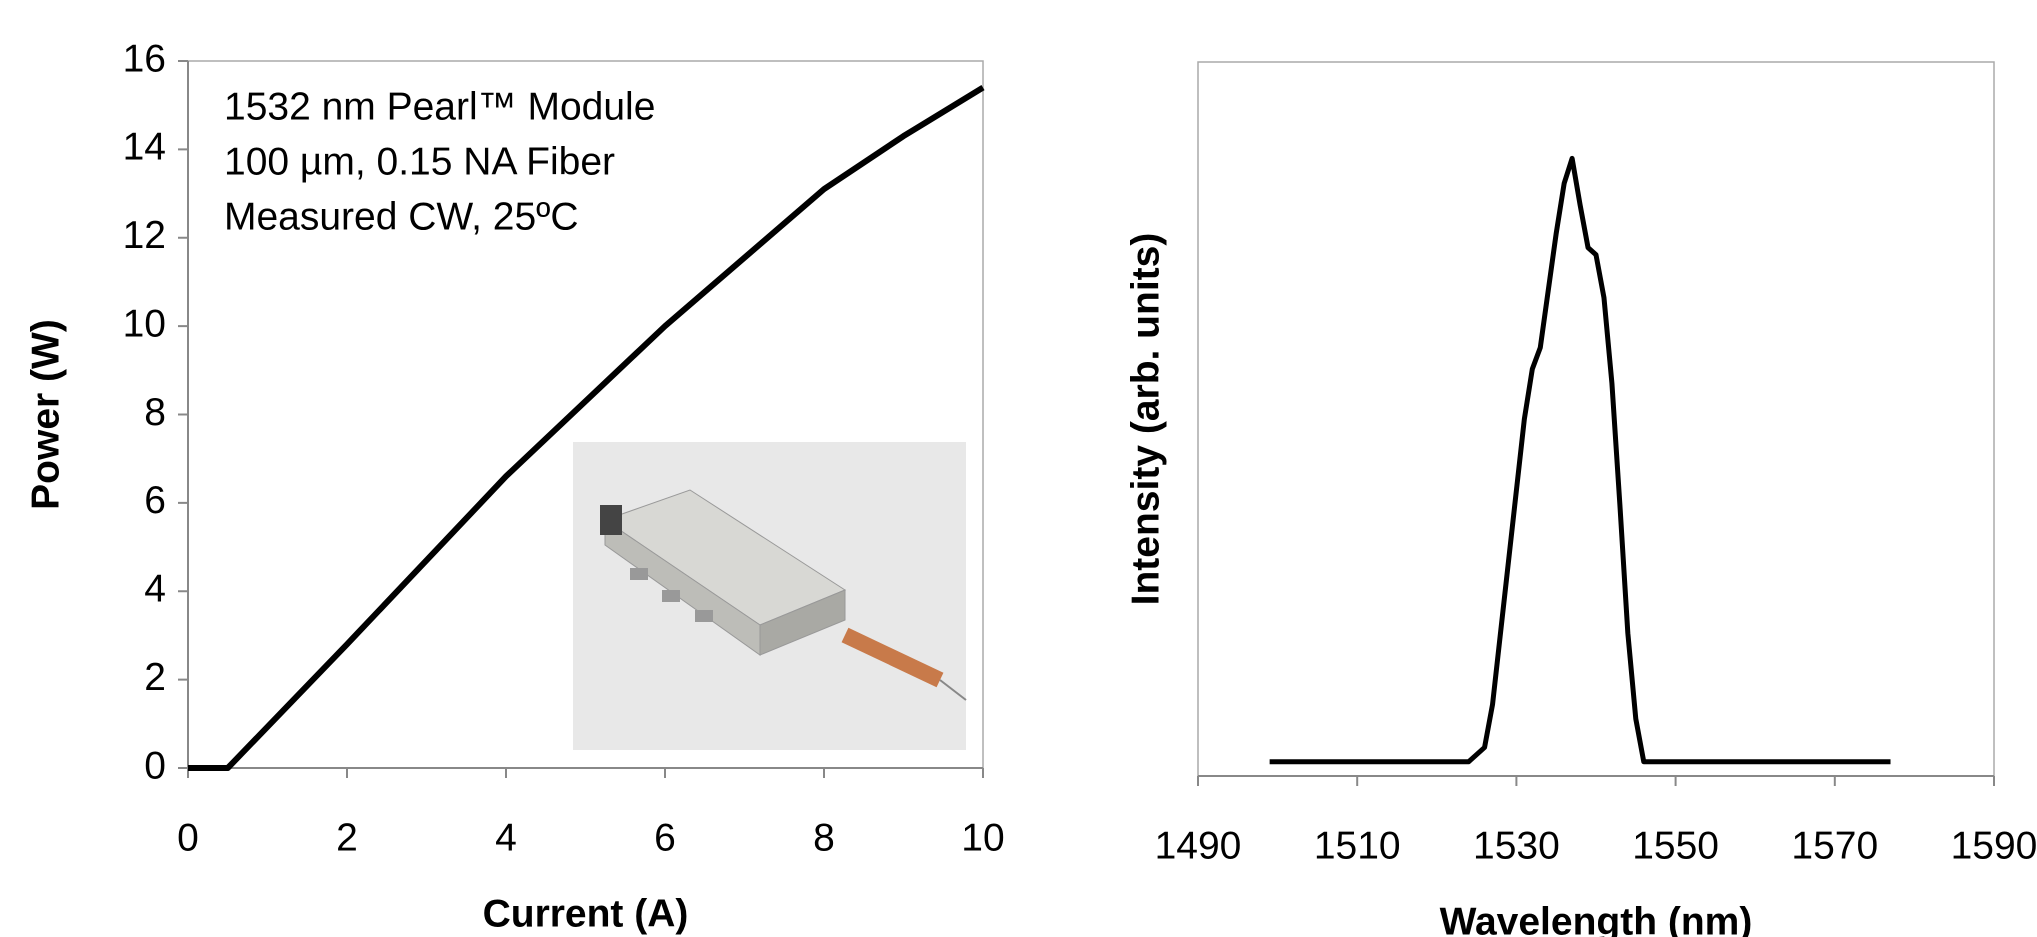 Image resolution: width=2037 pixels, height=937 pixels. What do you see at coordinates (586, 913) in the screenshot?
I see `x-axis-title: Current (A)` at bounding box center [586, 913].